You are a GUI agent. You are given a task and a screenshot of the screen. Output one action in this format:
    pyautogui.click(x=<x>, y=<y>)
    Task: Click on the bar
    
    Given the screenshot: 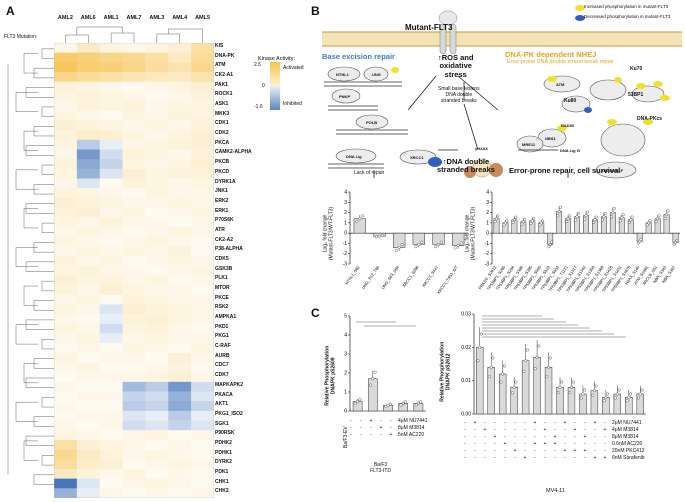 What is the action you would take?
    pyautogui.click(x=537, y=386)
    